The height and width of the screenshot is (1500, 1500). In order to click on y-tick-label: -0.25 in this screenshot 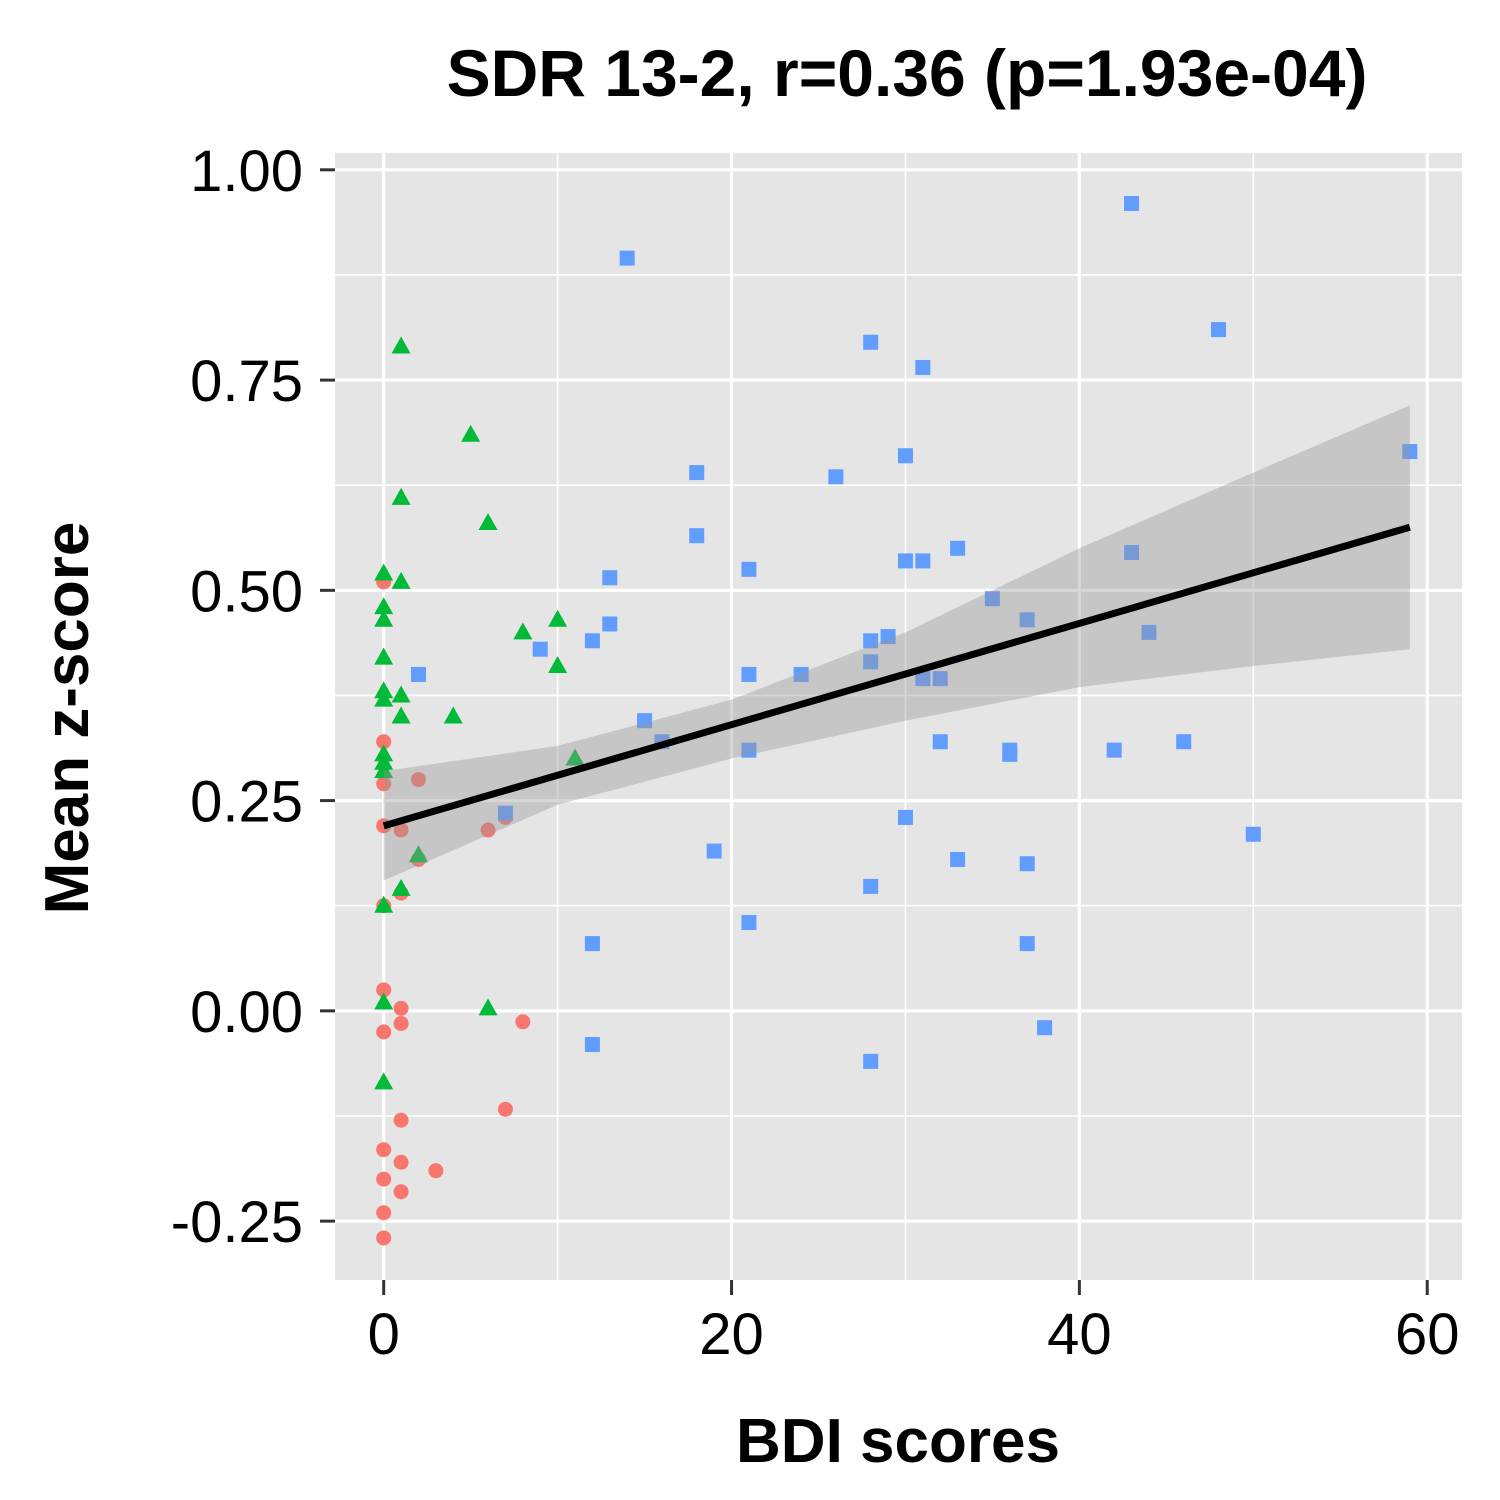, I will do `click(237, 1222)`.